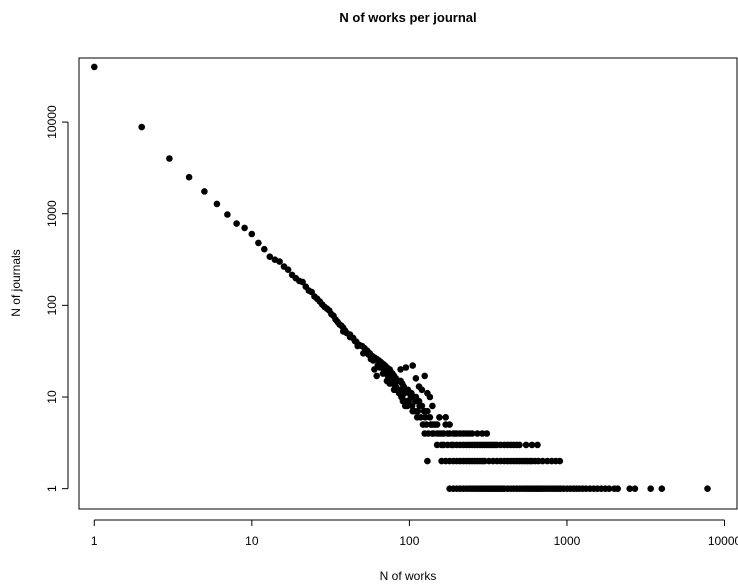 This screenshot has height=586, width=738. Describe the element at coordinates (407, 17) in the screenshot. I see `chart-title: N of works per journal` at that location.